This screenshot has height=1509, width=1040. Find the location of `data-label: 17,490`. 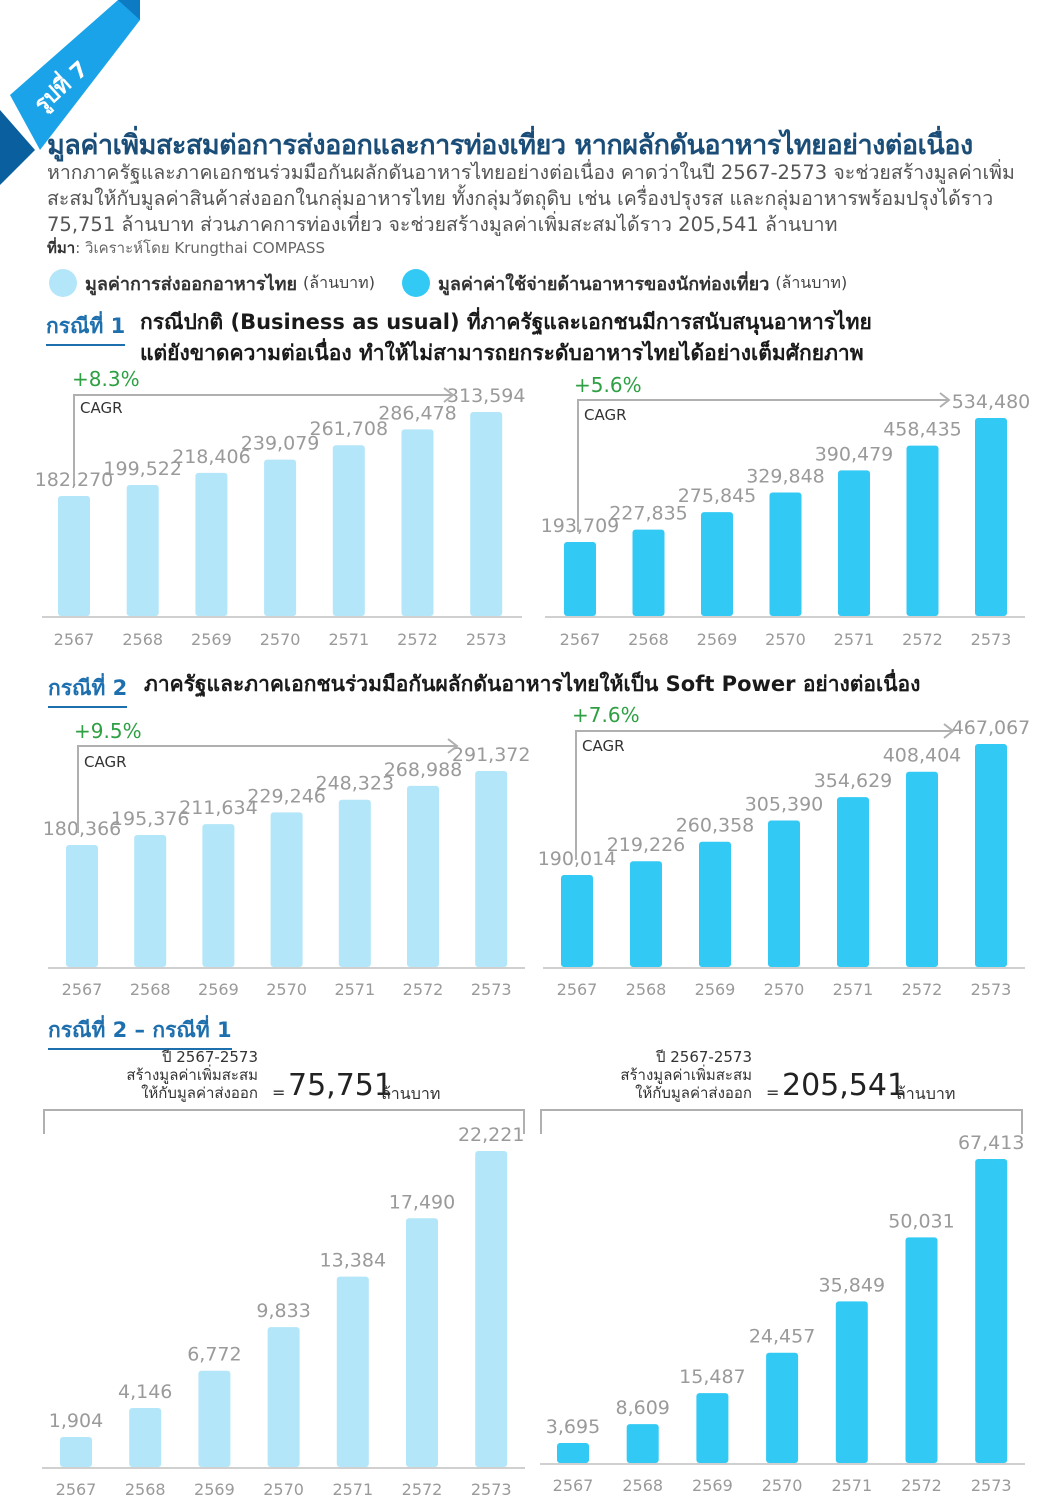

data-label: 17,490 is located at coordinates (422, 1202).